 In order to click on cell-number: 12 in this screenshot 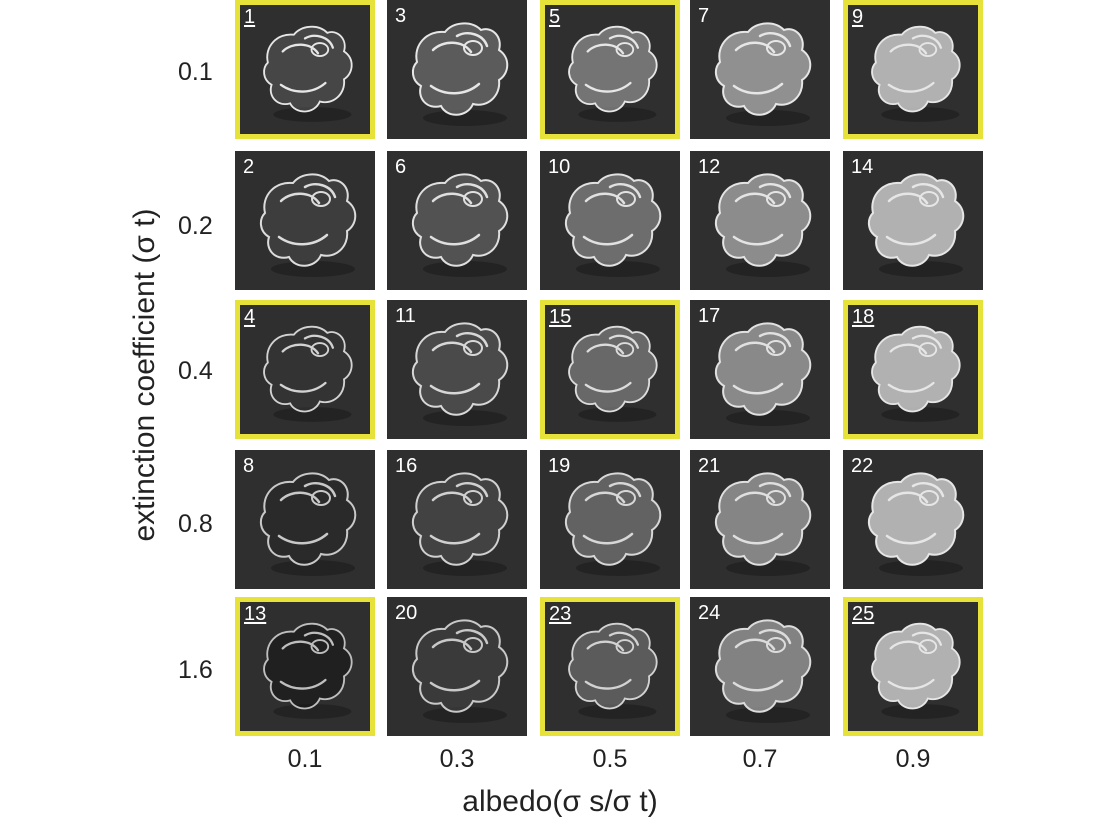, I will do `click(709, 167)`.